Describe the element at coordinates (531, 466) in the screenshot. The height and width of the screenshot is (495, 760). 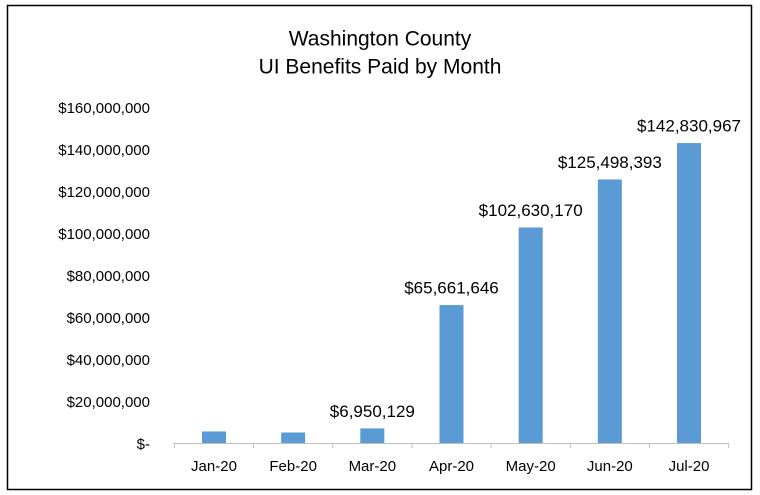
I see `x-tick-label: May-20` at that location.